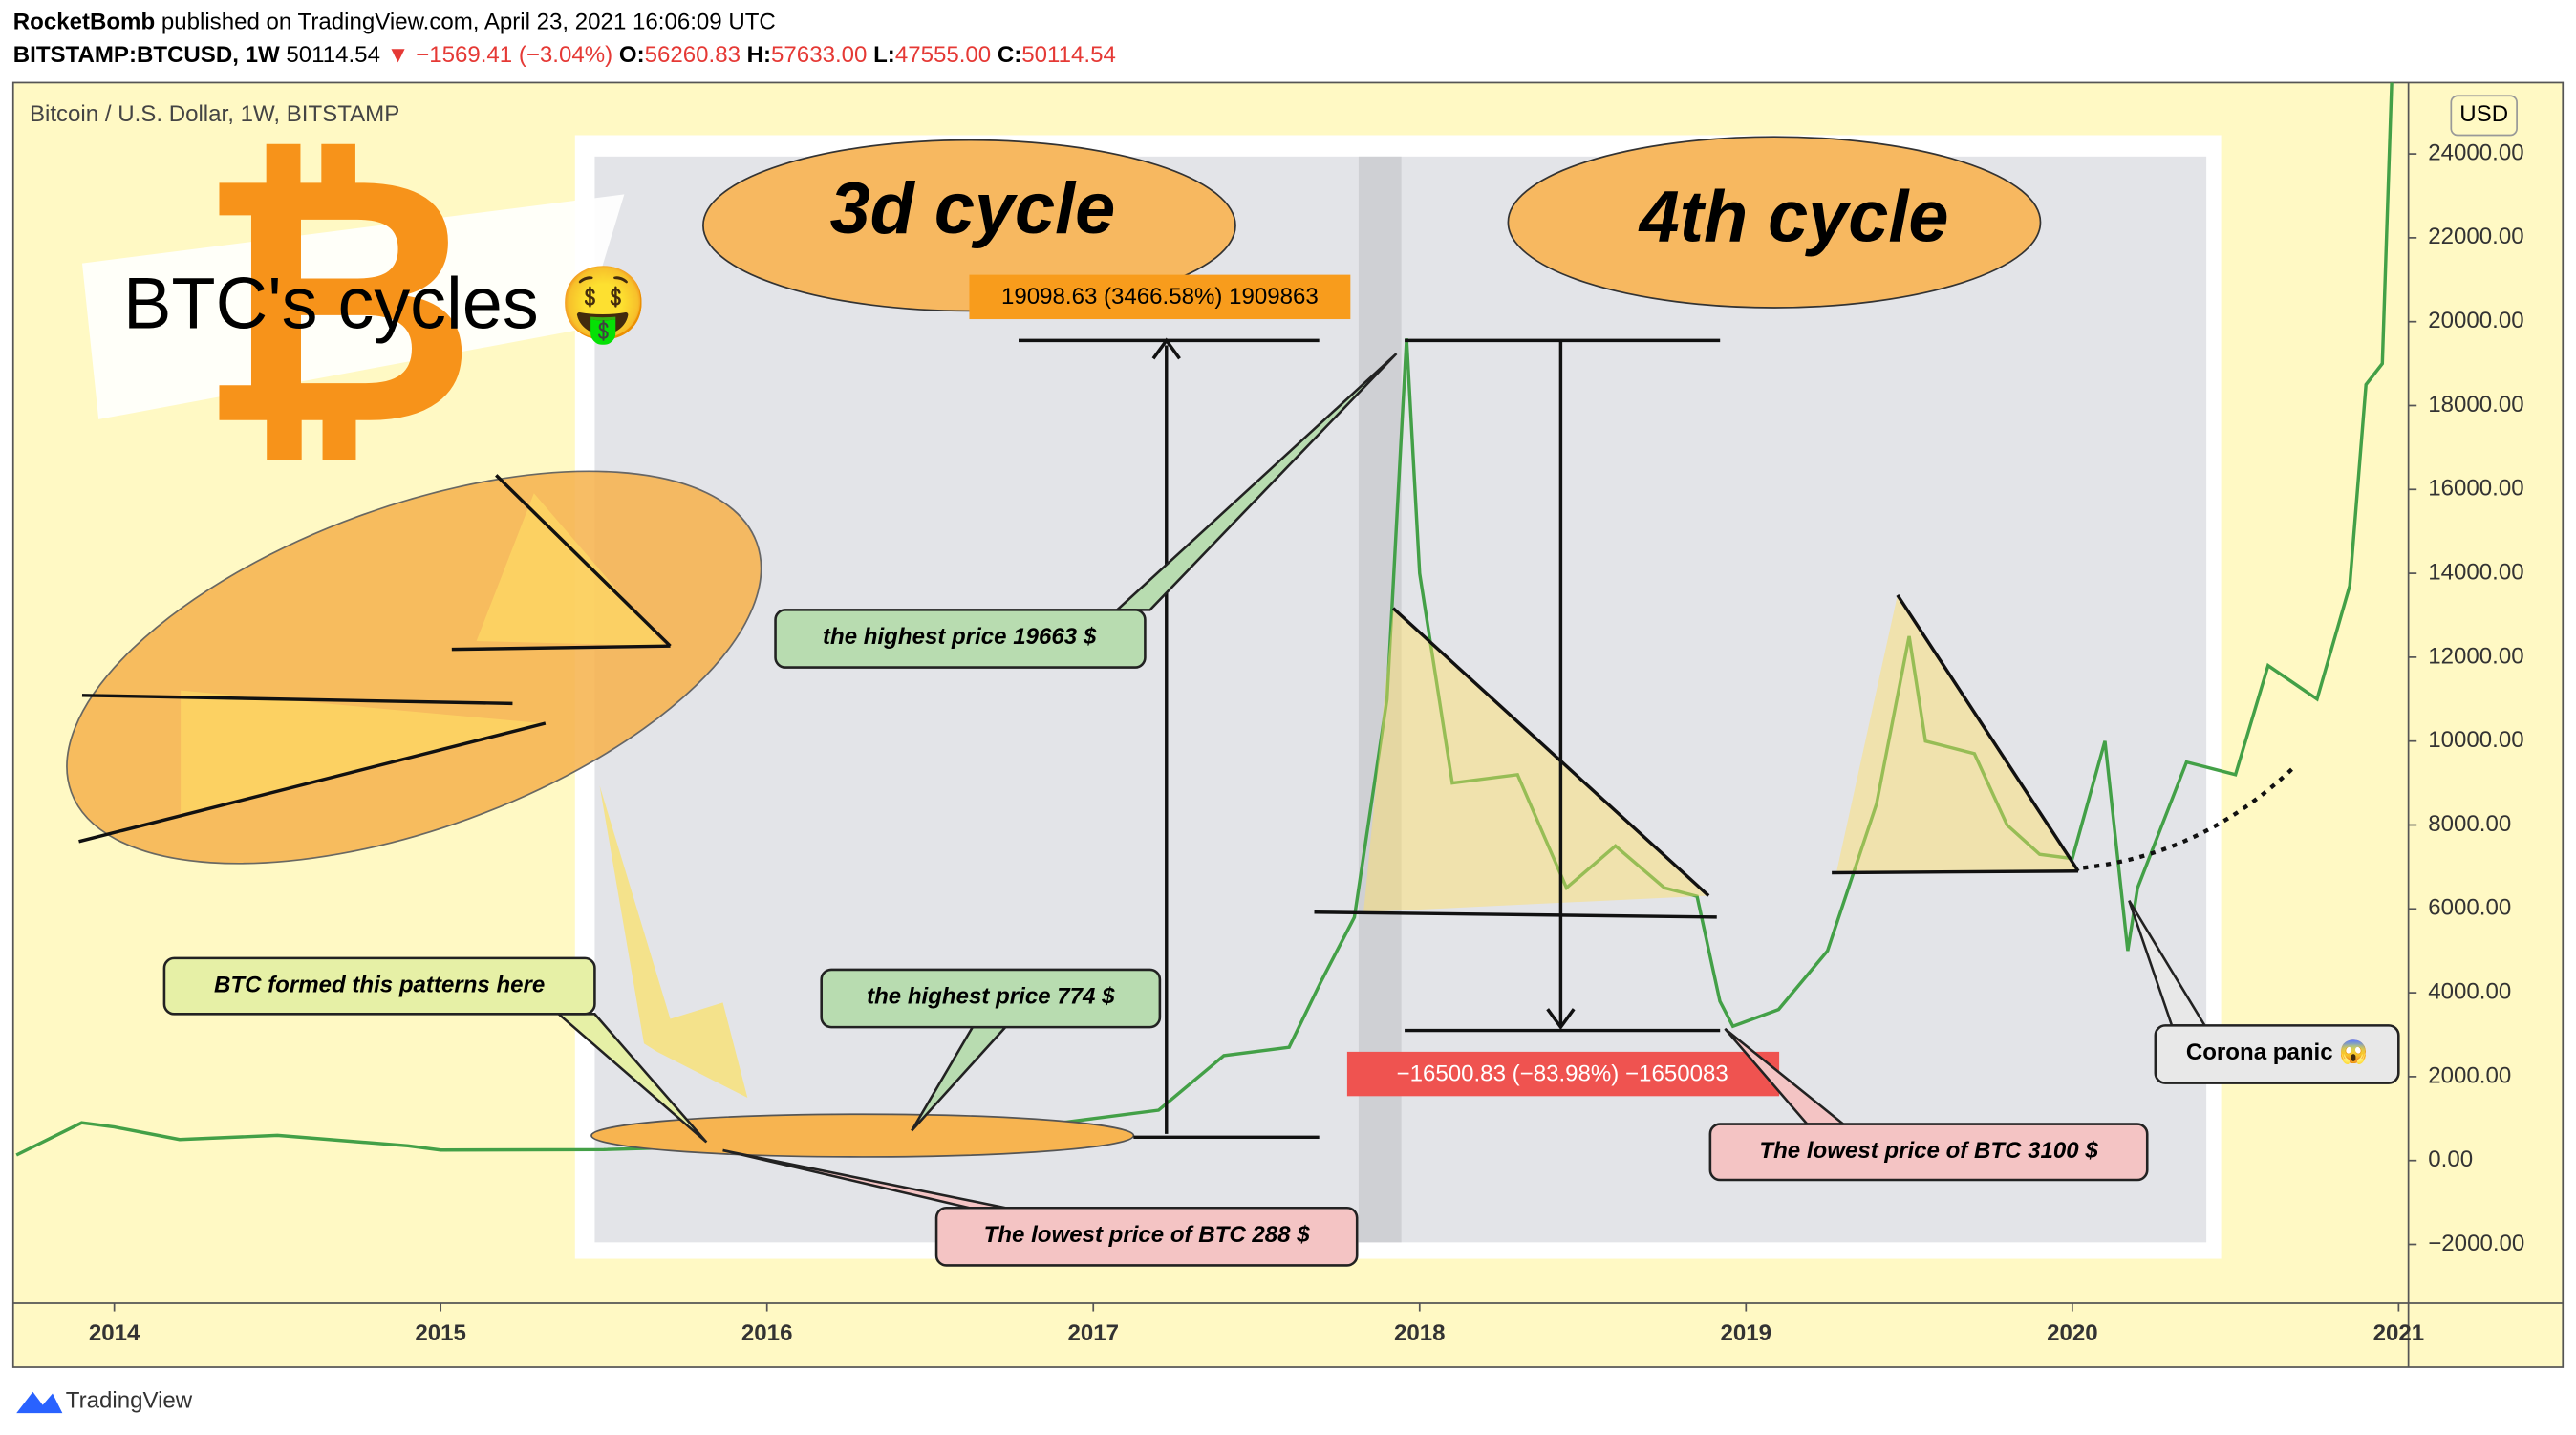  I want to click on h-label: H:, so click(759, 55).